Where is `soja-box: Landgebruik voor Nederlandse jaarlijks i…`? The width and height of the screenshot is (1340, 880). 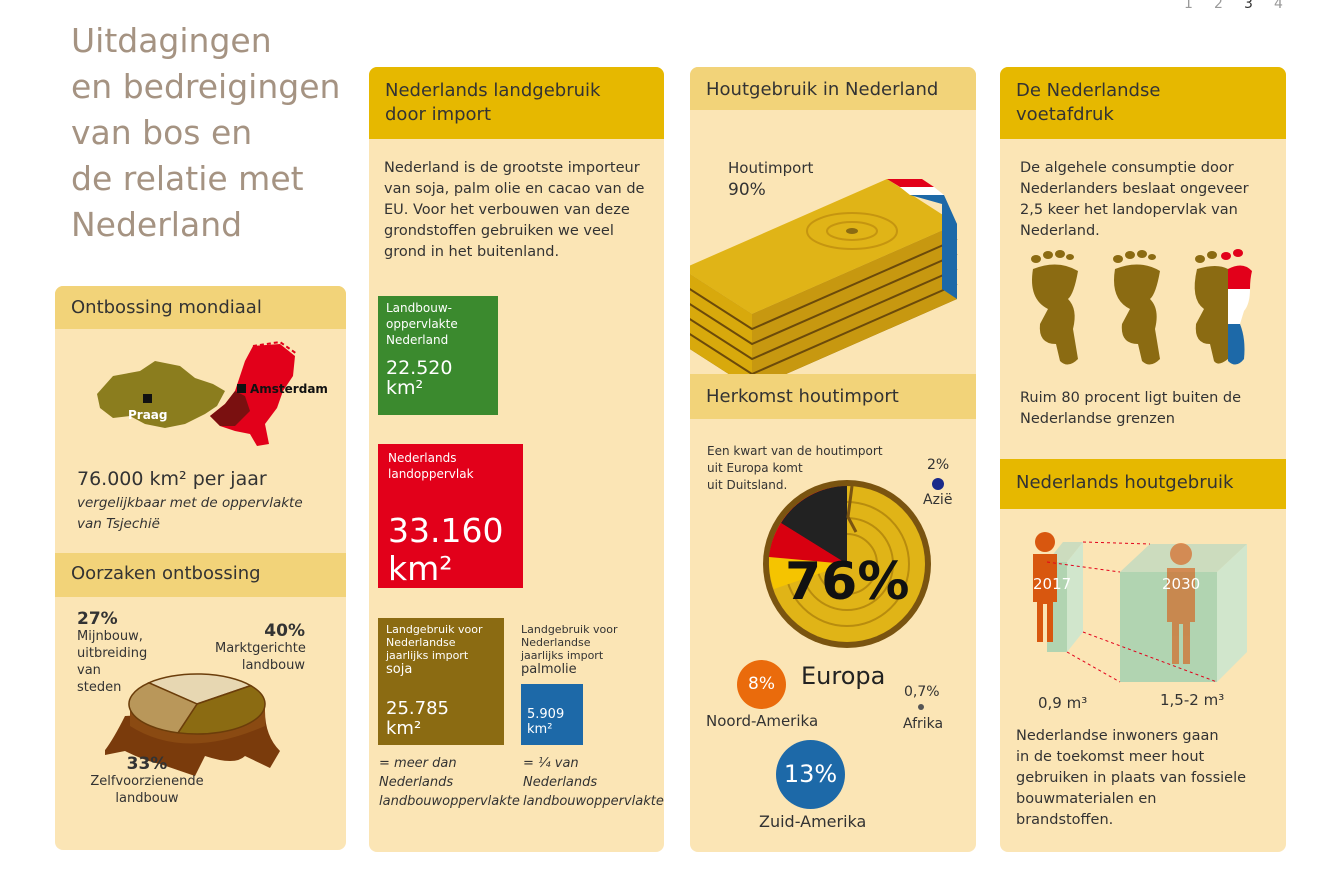 soja-box: Landgebruik voor Nederlandse jaarlijks i… is located at coordinates (441, 681).